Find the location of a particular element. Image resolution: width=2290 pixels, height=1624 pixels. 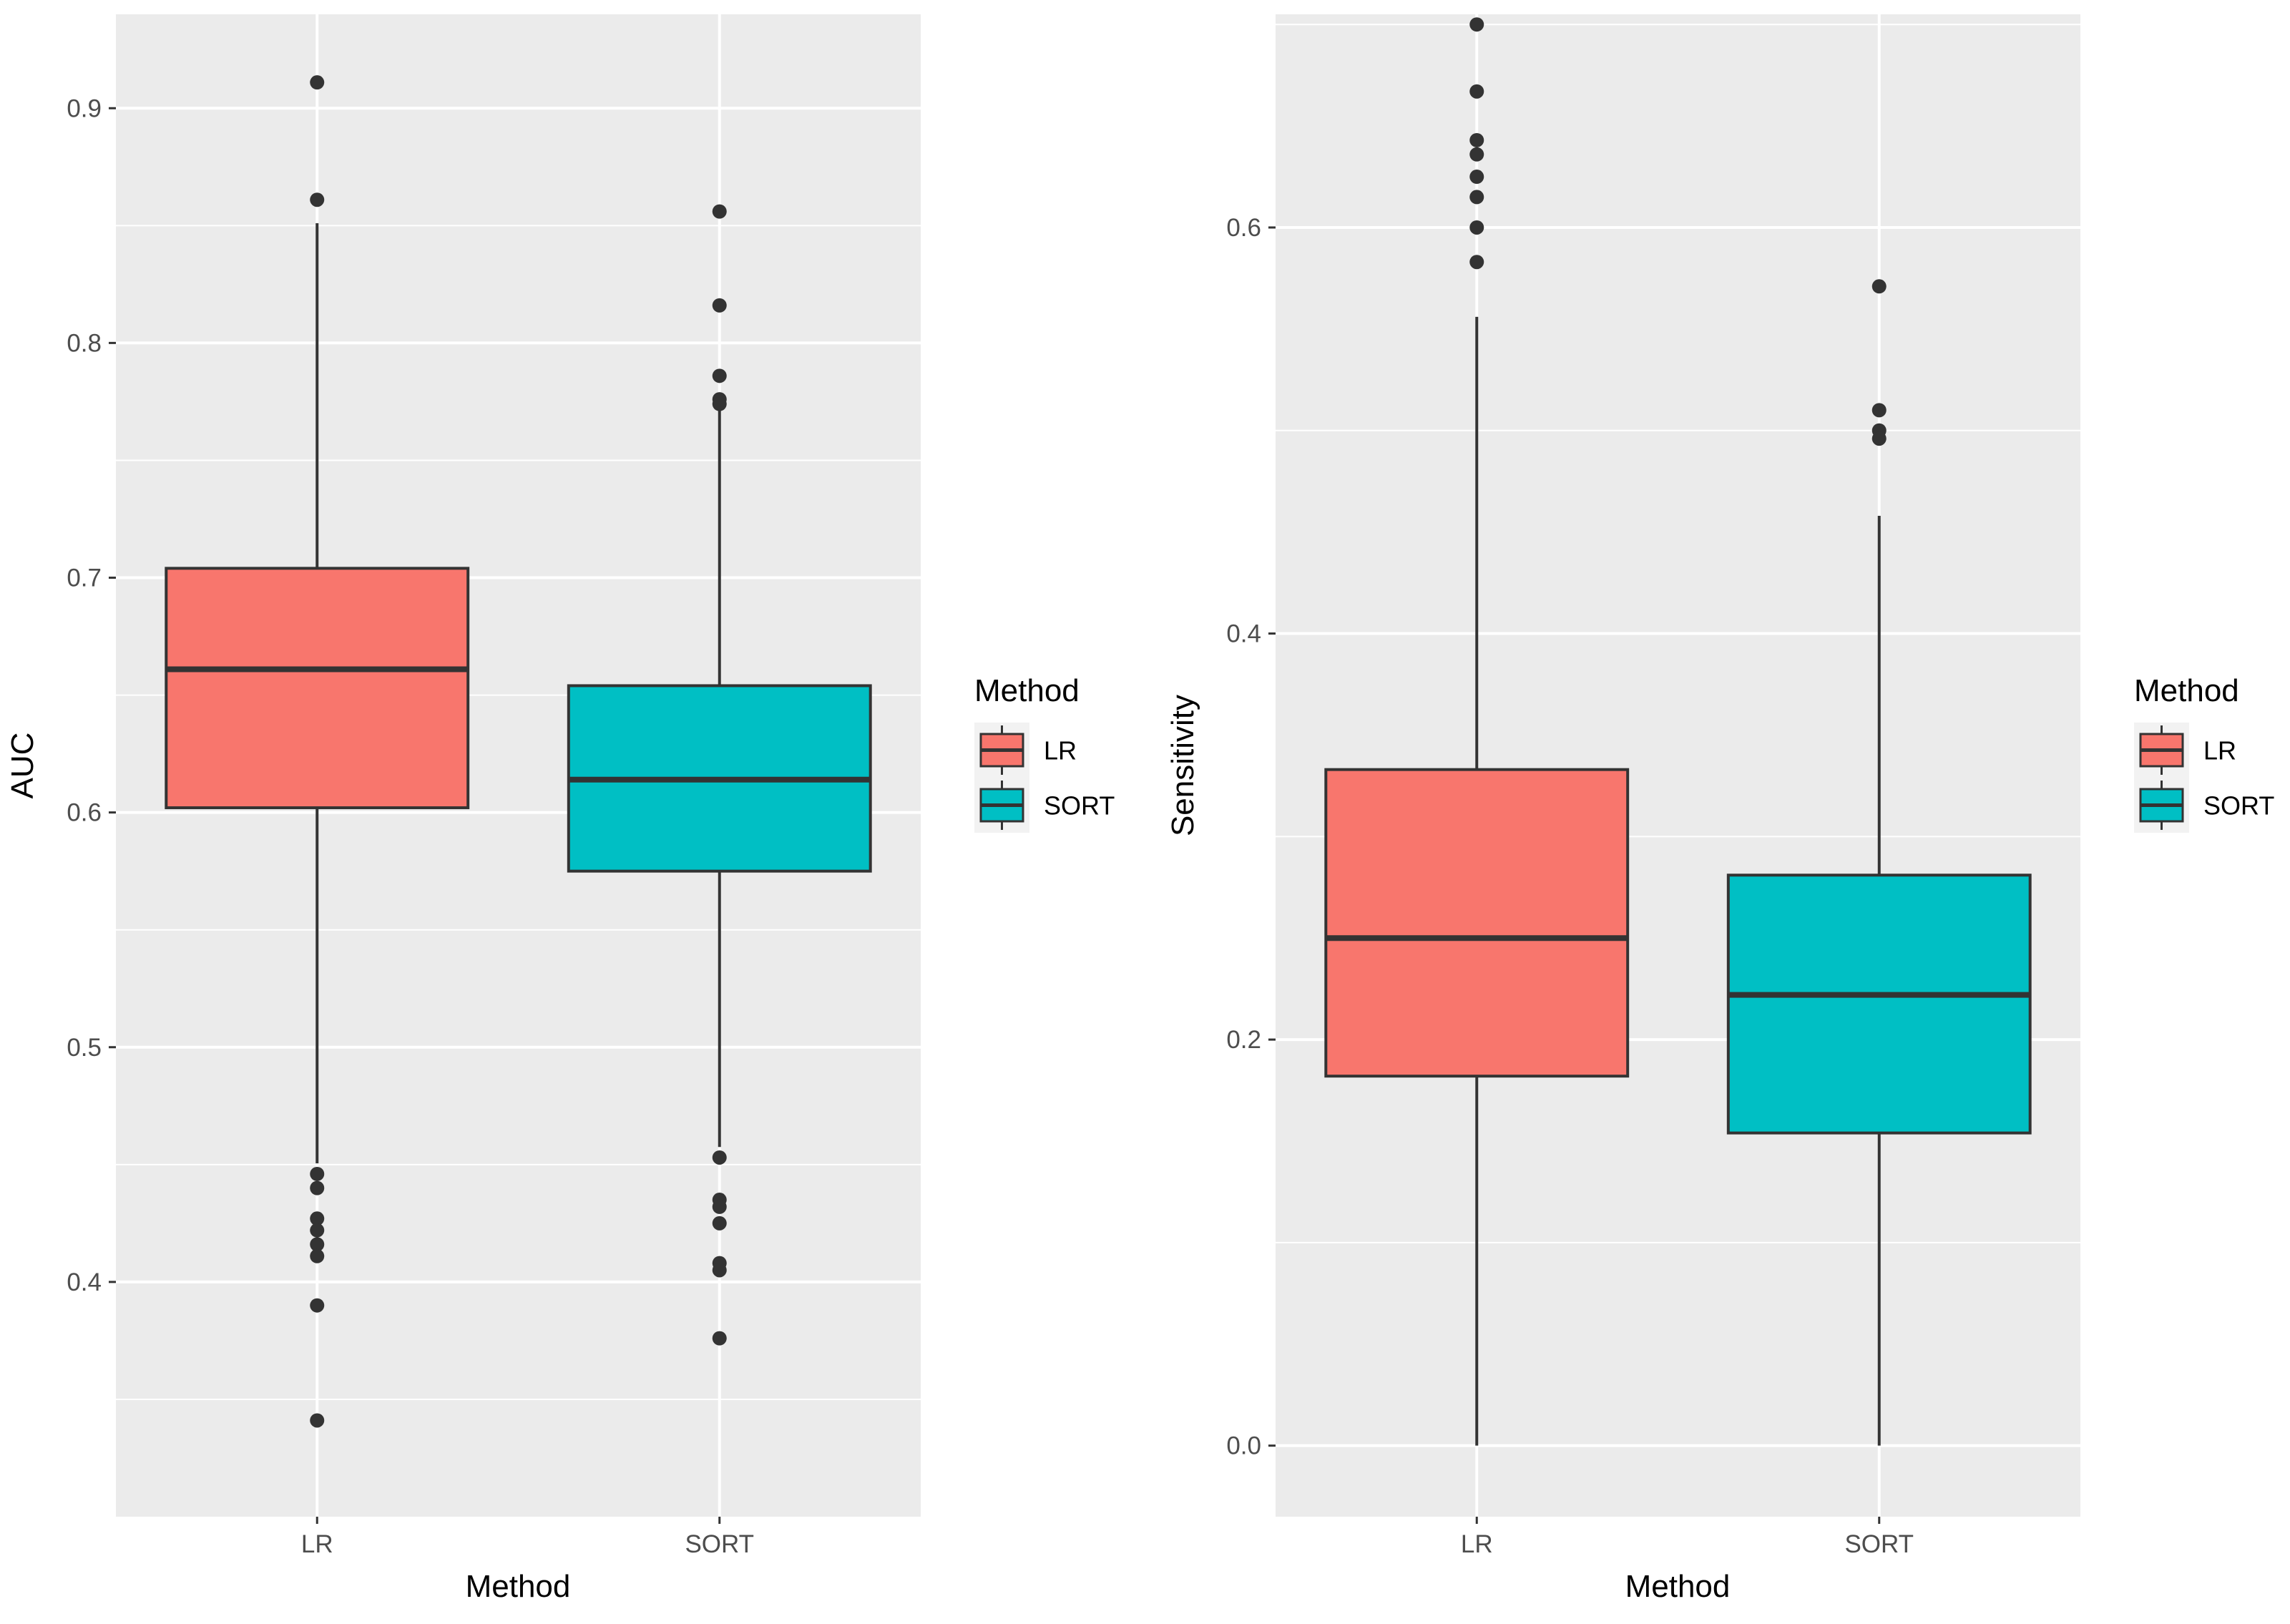

y-axis-title: AUC is located at coordinates (22, 766).